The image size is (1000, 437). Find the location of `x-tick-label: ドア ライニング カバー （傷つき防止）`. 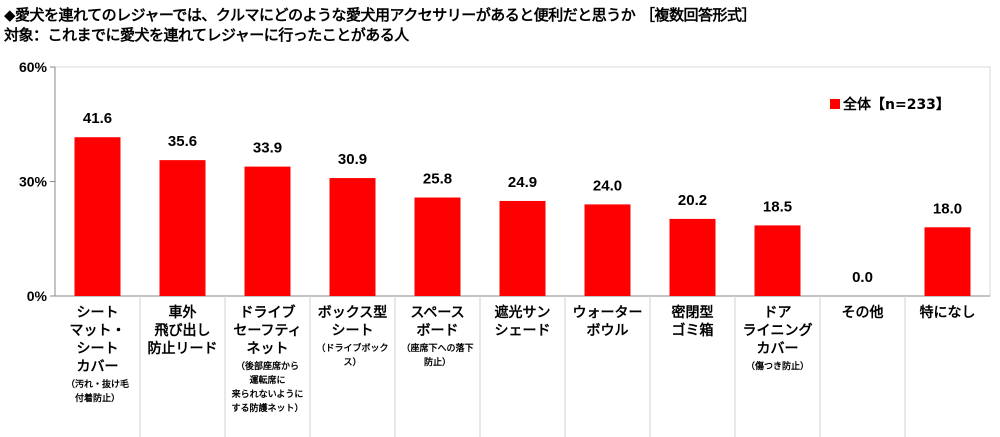

x-tick-label: ドア ライニング カバー （傷つき防止） is located at coordinates (777, 339).